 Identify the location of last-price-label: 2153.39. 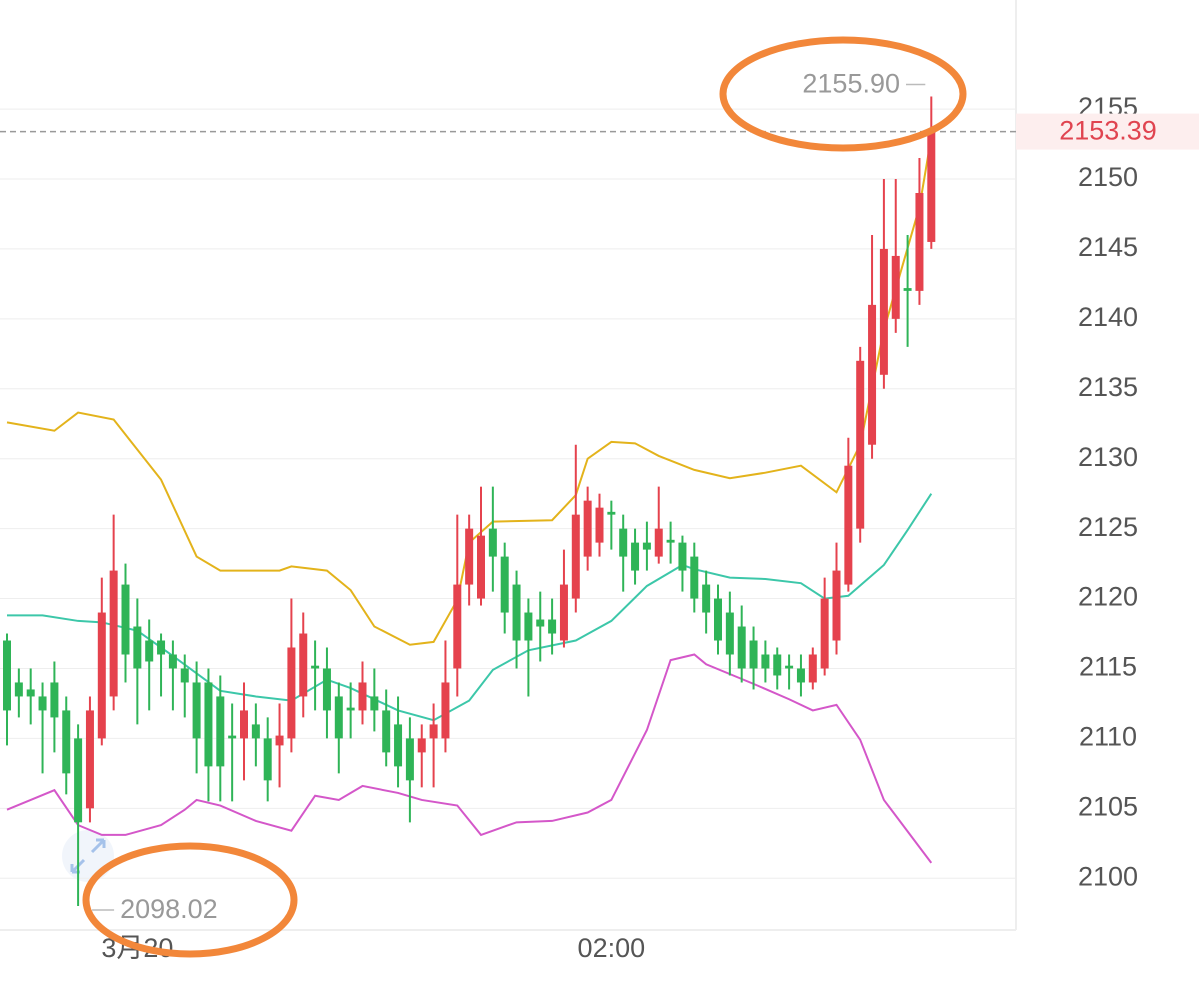
(1108, 131).